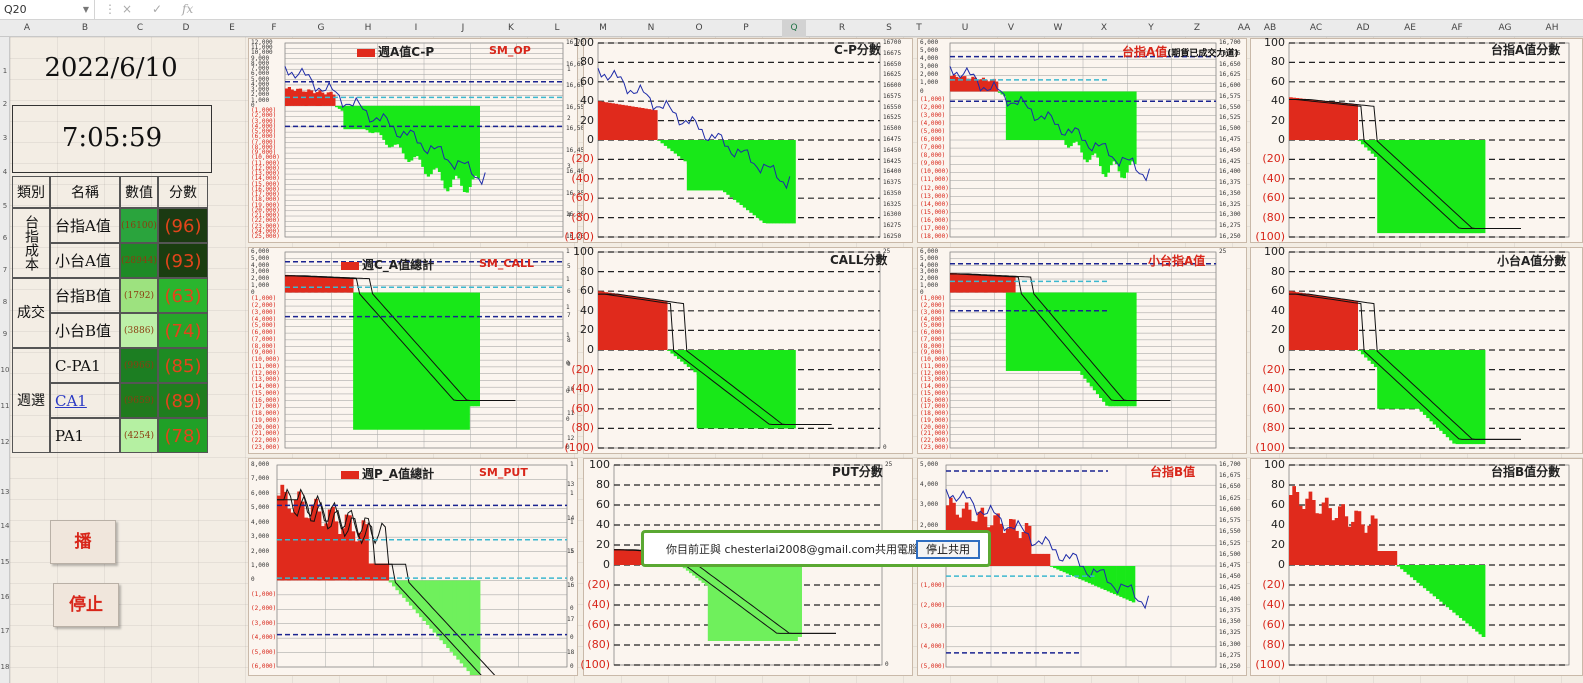  I want to click on column-header-cell: L, so click(557, 28).